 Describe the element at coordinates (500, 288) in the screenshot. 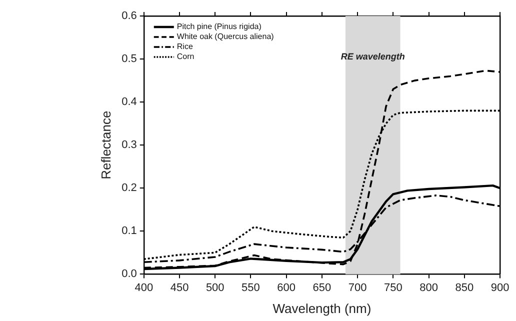

I see `x-tick-label: 900` at that location.